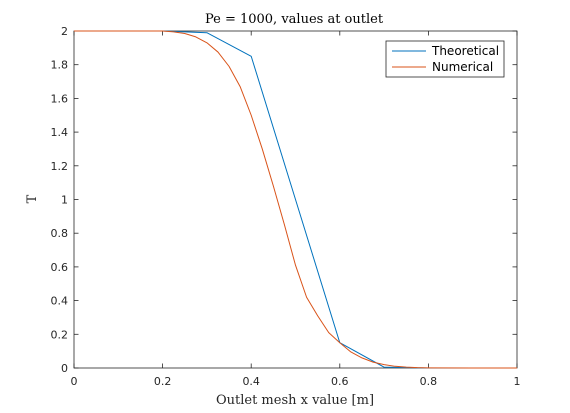 The image size is (570, 413). I want to click on y-tick-label: 1.4, so click(60, 132).